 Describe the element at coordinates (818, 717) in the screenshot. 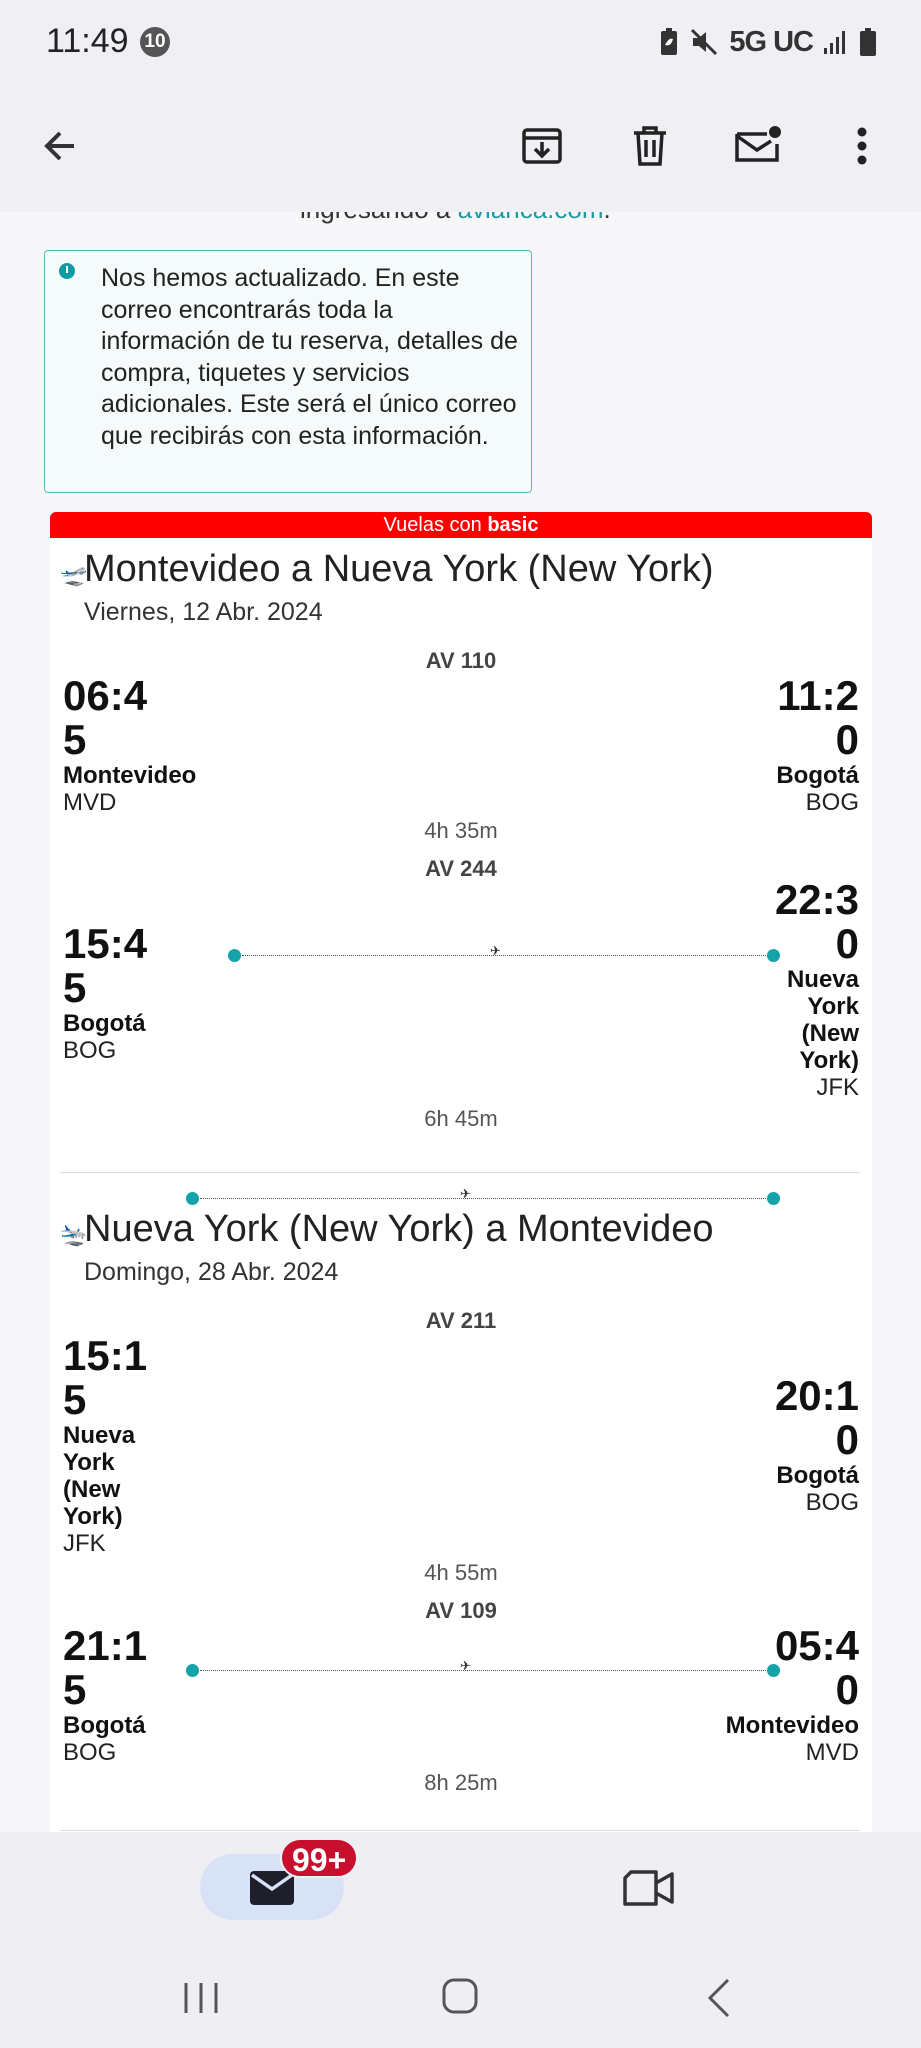

I see `arrival-time: 11:2 0` at that location.